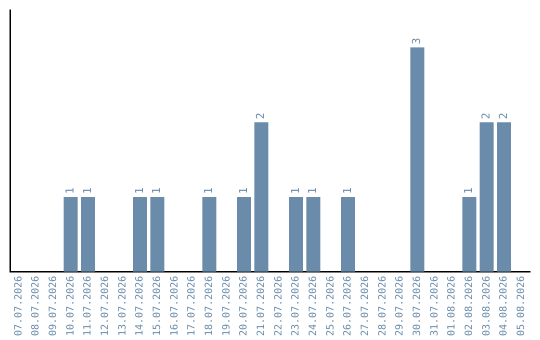  Describe the element at coordinates (486, 306) in the screenshot. I see `x-tick-label: 03.08.2026` at that location.